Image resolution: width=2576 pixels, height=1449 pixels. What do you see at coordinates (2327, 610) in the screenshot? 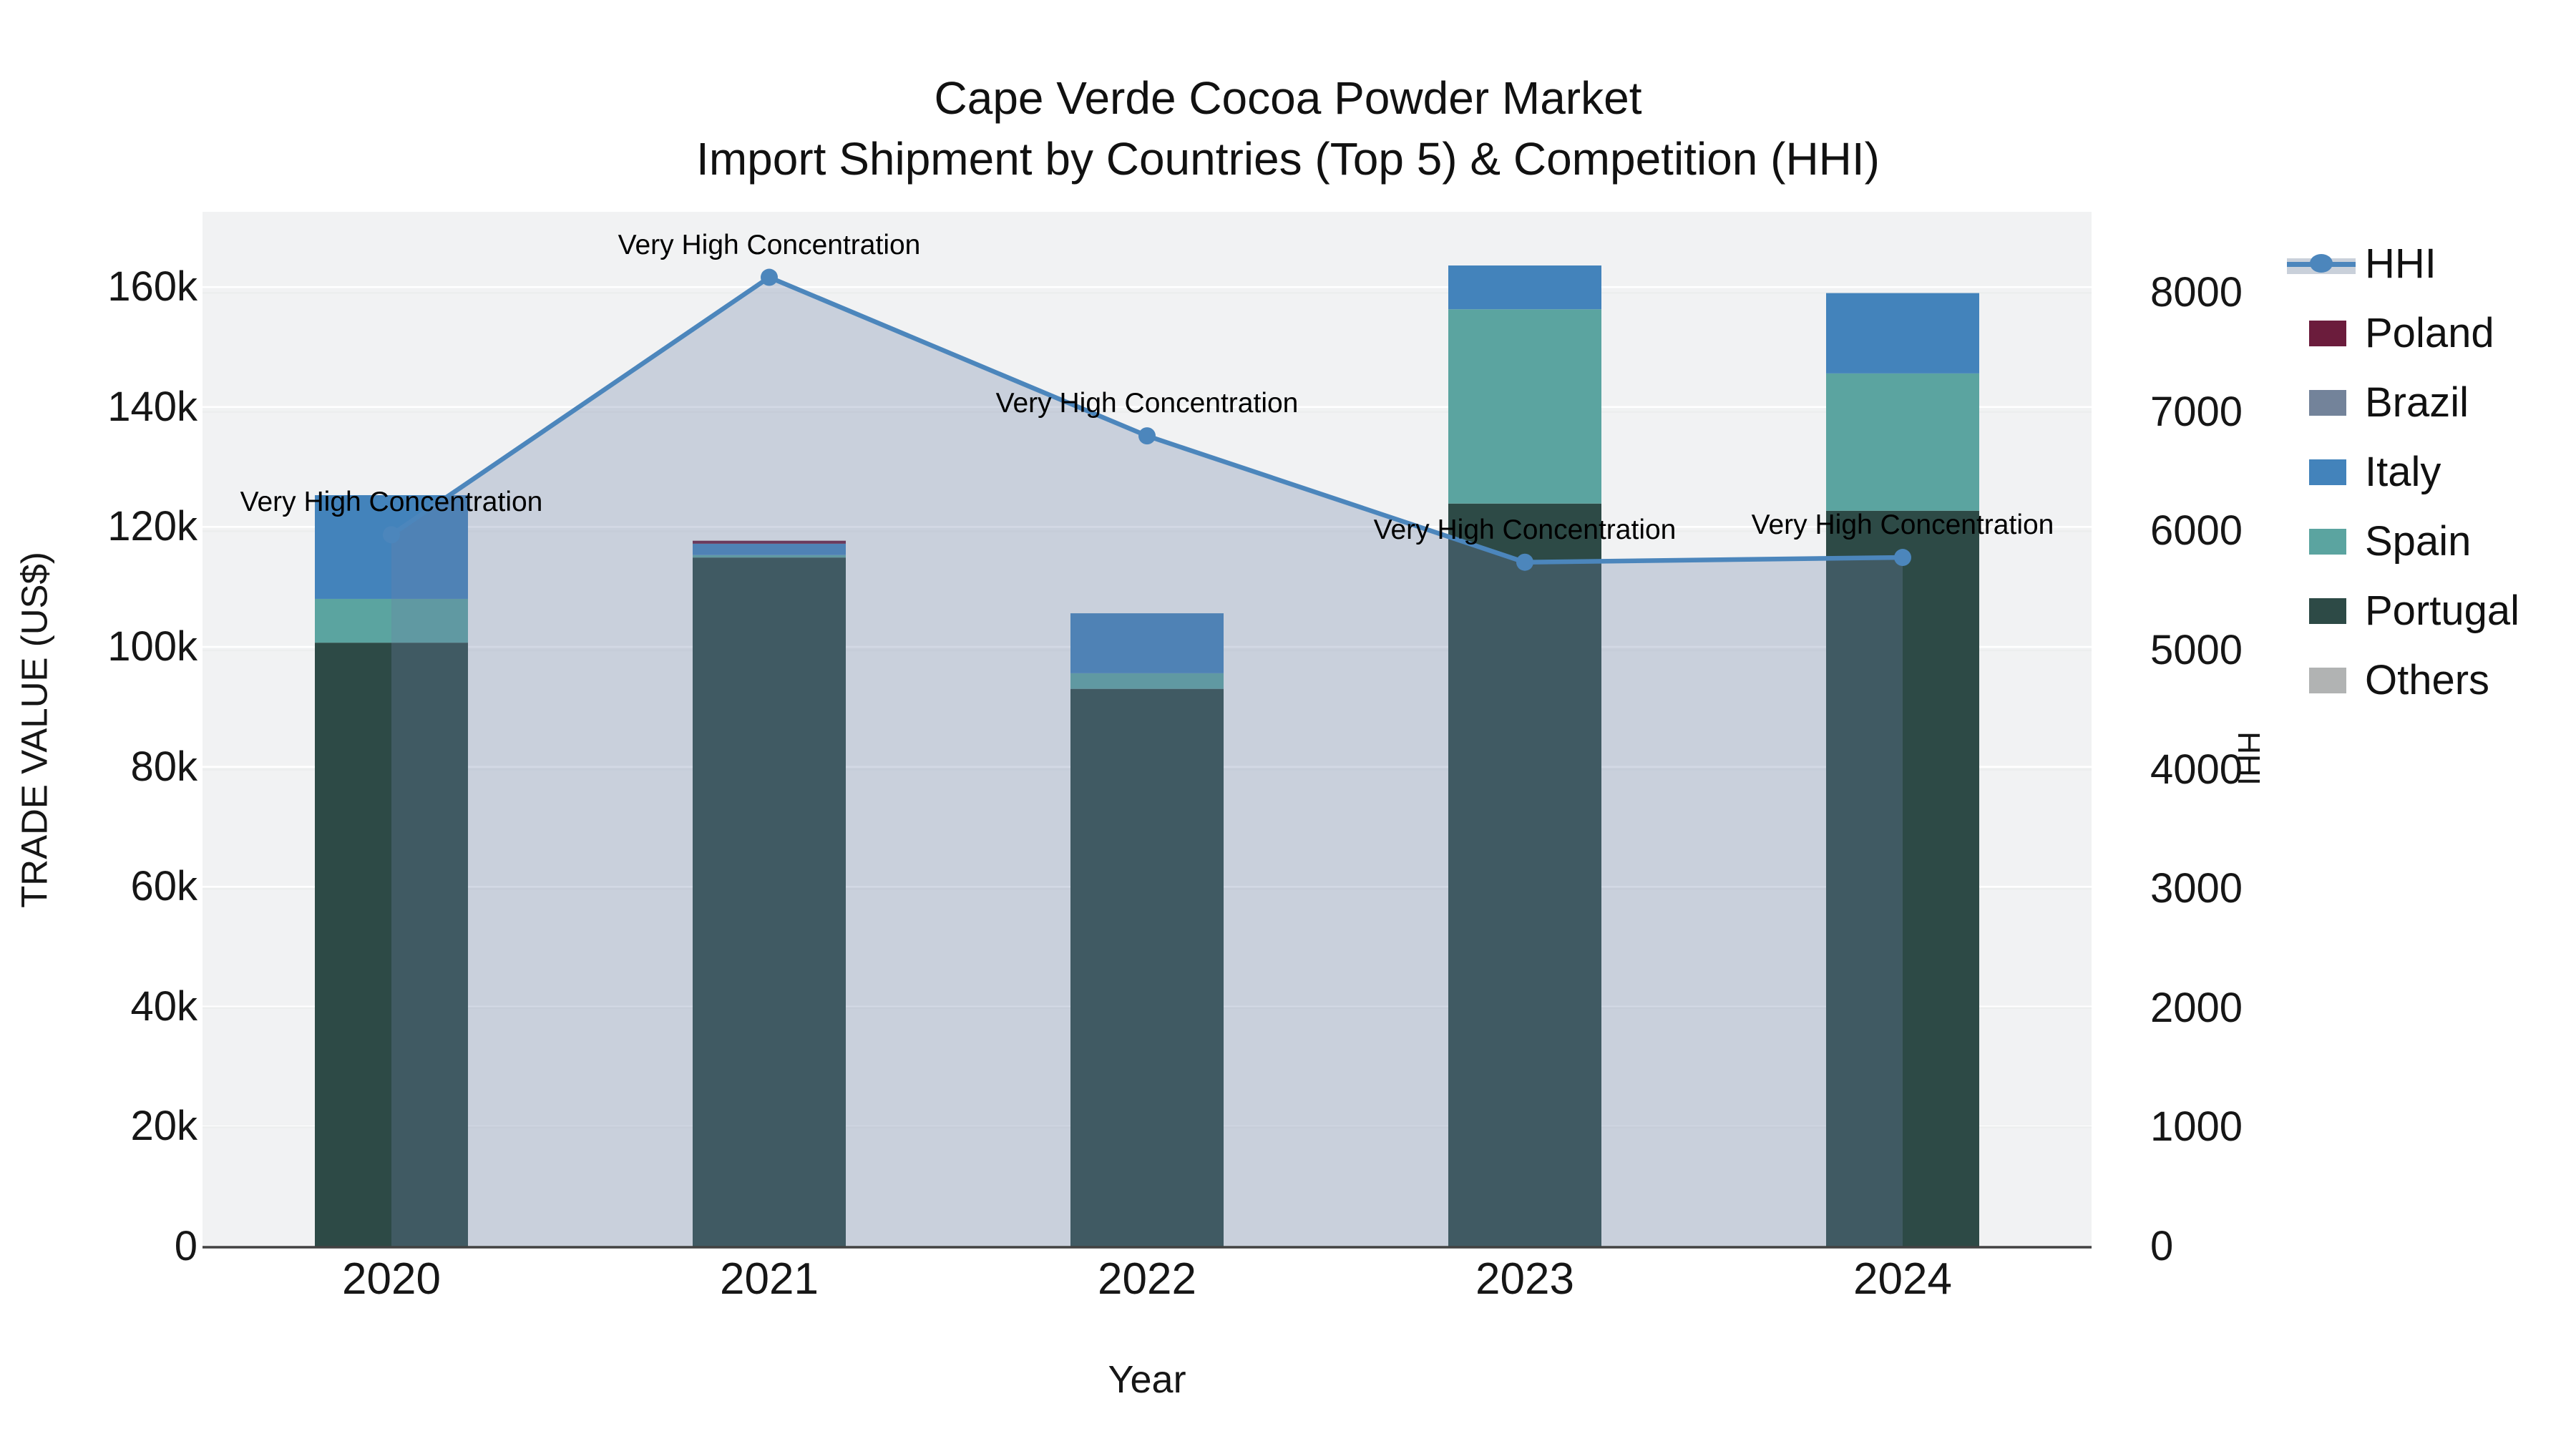
I see `legend-swatch-portugal-icon` at bounding box center [2327, 610].